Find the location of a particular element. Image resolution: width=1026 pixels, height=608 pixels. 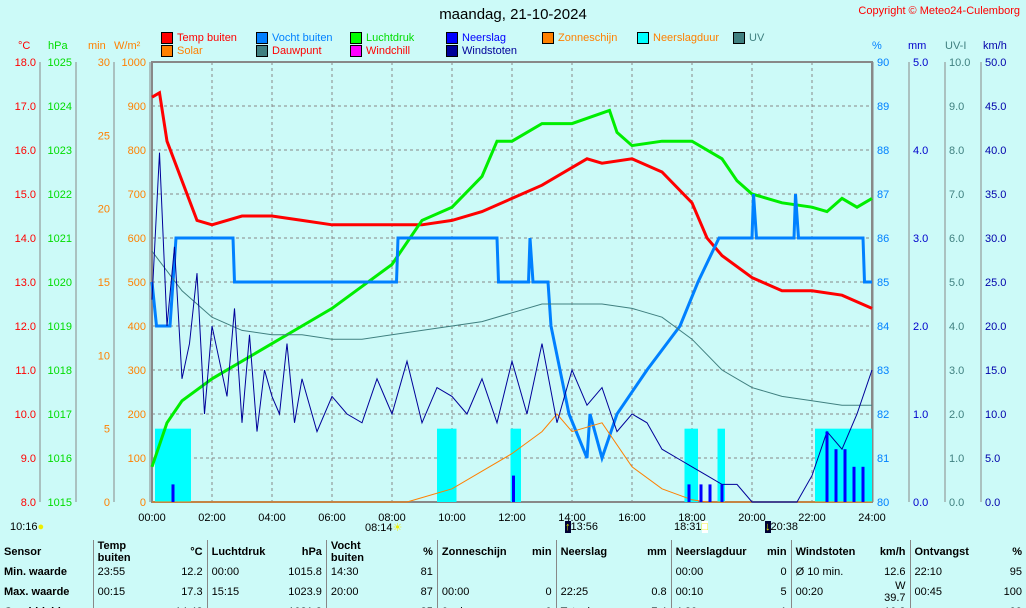

axis-tick-temp: 9.0 is located at coordinates (28, 459).